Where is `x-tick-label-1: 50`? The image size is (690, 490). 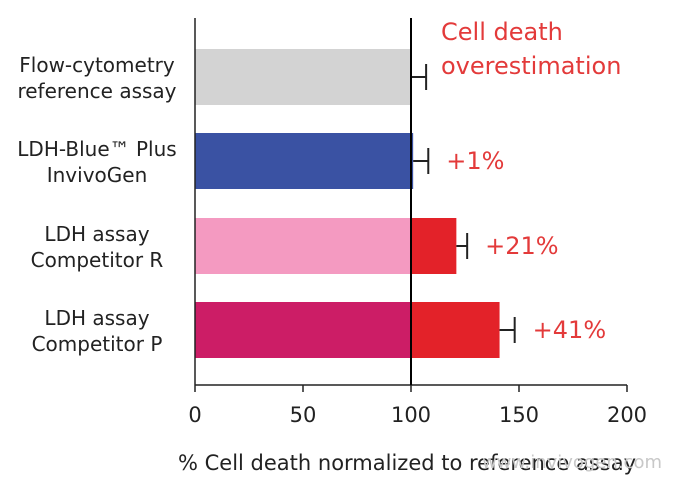 x-tick-label-1: 50 is located at coordinates (303, 415).